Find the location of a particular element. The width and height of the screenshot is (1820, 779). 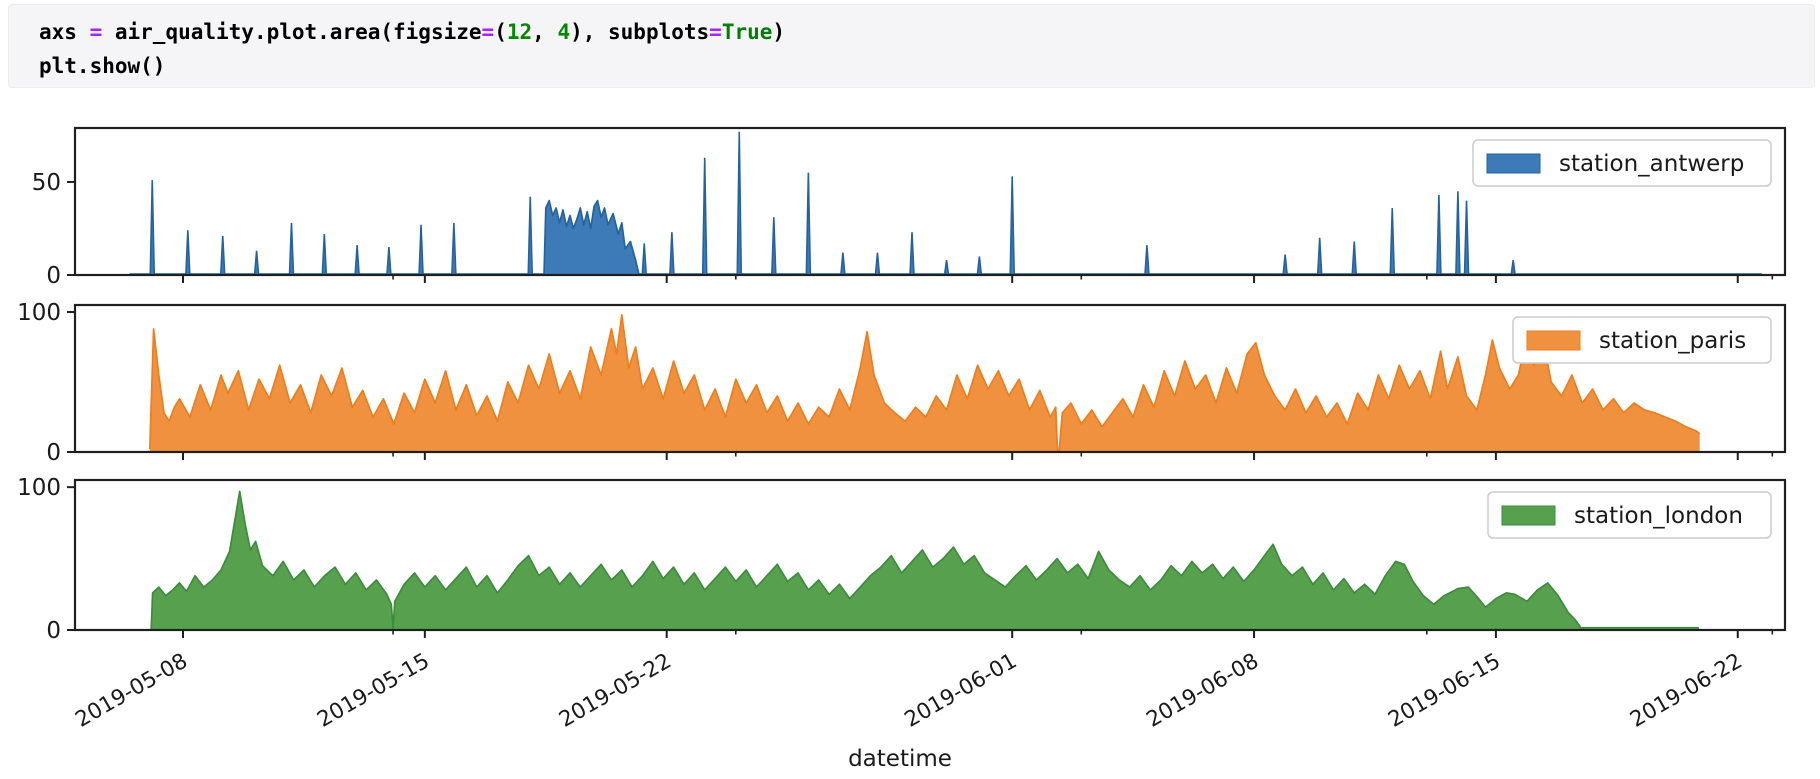

x-tick-label: 2019-06-22 is located at coordinates (1686, 691).